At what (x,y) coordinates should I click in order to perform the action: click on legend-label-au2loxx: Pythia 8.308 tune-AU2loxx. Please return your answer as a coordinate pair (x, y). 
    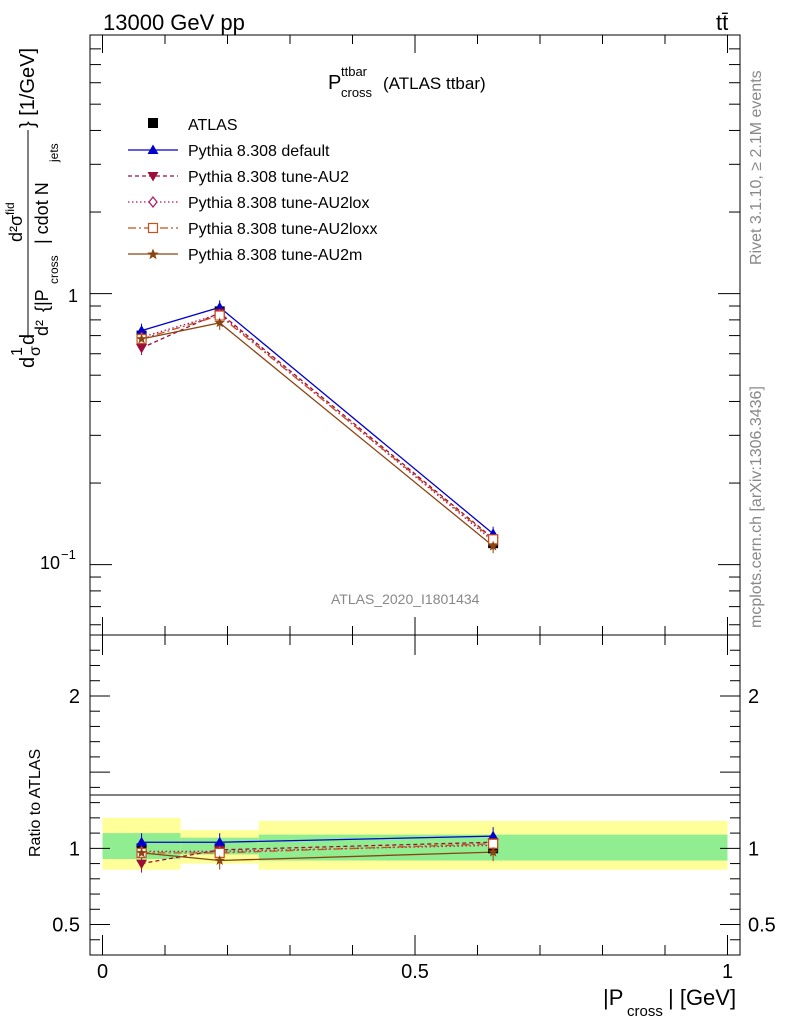
    Looking at the image, I should click on (282, 229).